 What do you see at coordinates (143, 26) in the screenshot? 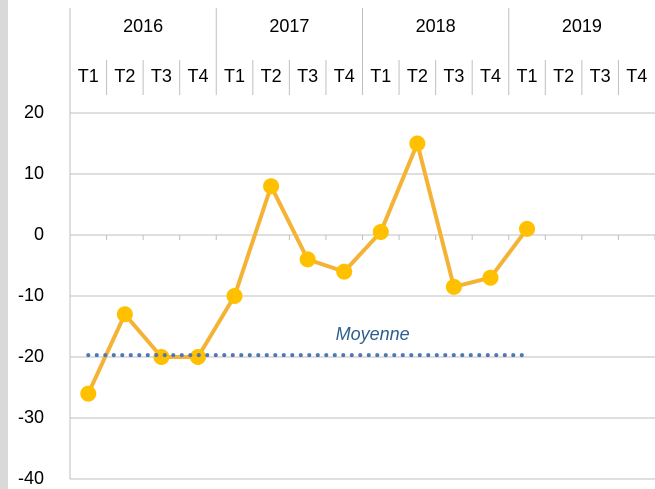
I see `year-label: 2016` at bounding box center [143, 26].